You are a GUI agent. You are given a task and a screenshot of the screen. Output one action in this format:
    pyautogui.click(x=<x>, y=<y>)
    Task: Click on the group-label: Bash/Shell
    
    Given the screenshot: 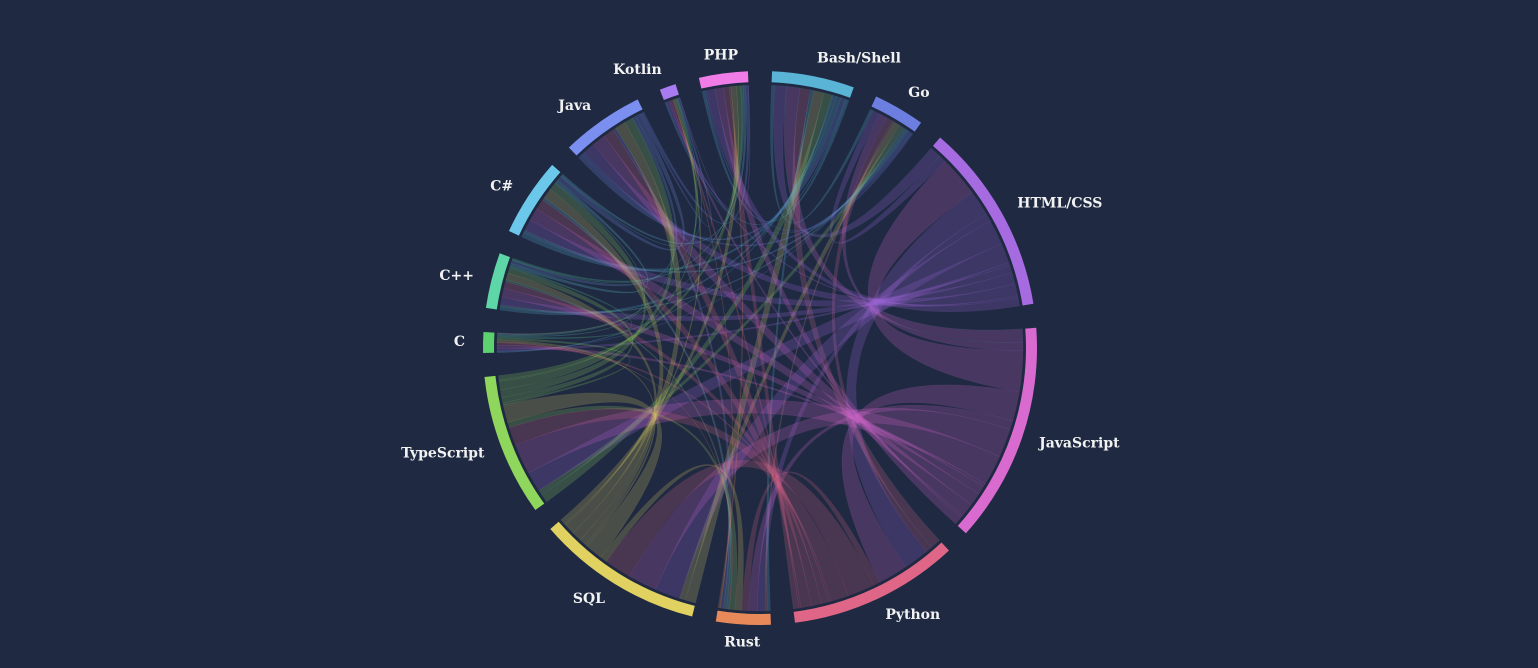 What is the action you would take?
    pyautogui.click(x=859, y=59)
    